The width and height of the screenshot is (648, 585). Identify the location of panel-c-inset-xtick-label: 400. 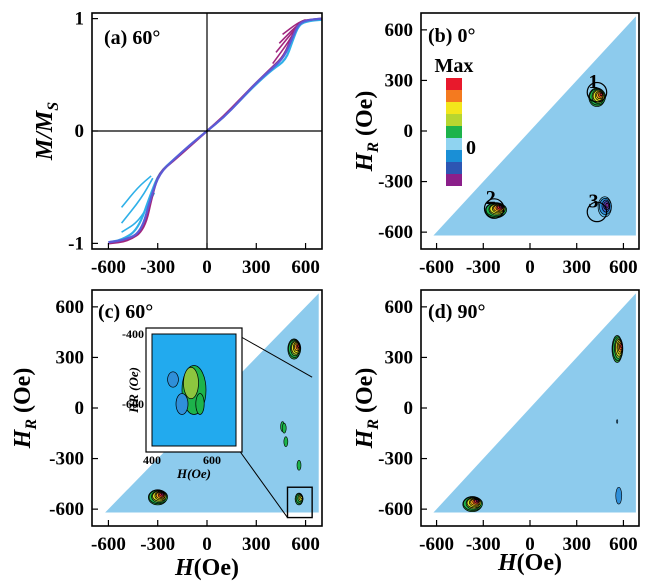
(152, 460).